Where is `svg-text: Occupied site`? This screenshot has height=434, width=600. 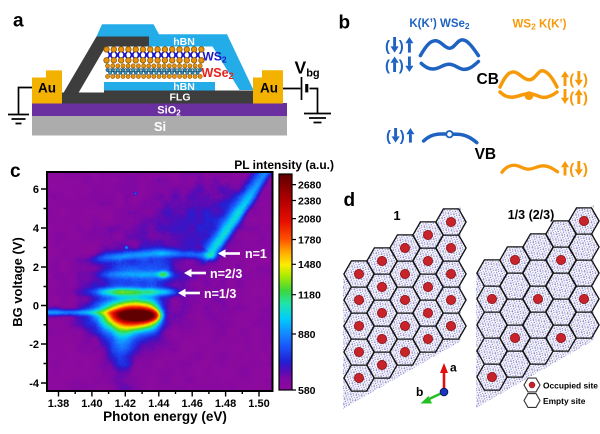 svg-text: Occupied site is located at coordinates (570, 386).